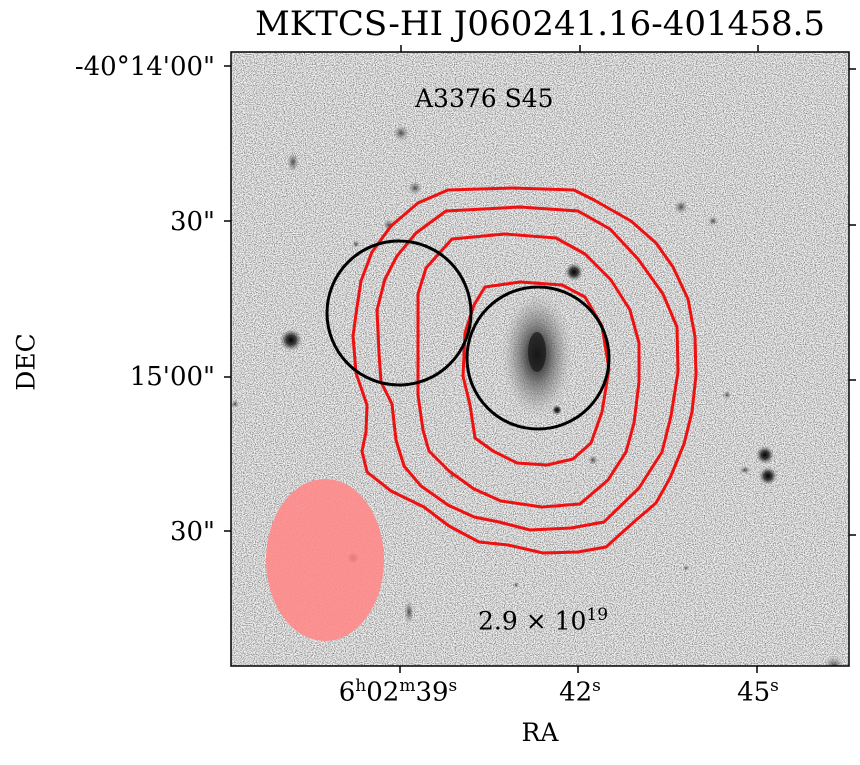 The height and width of the screenshot is (765, 860). I want to click on xtick-minutes: 02, so click(383, 692).